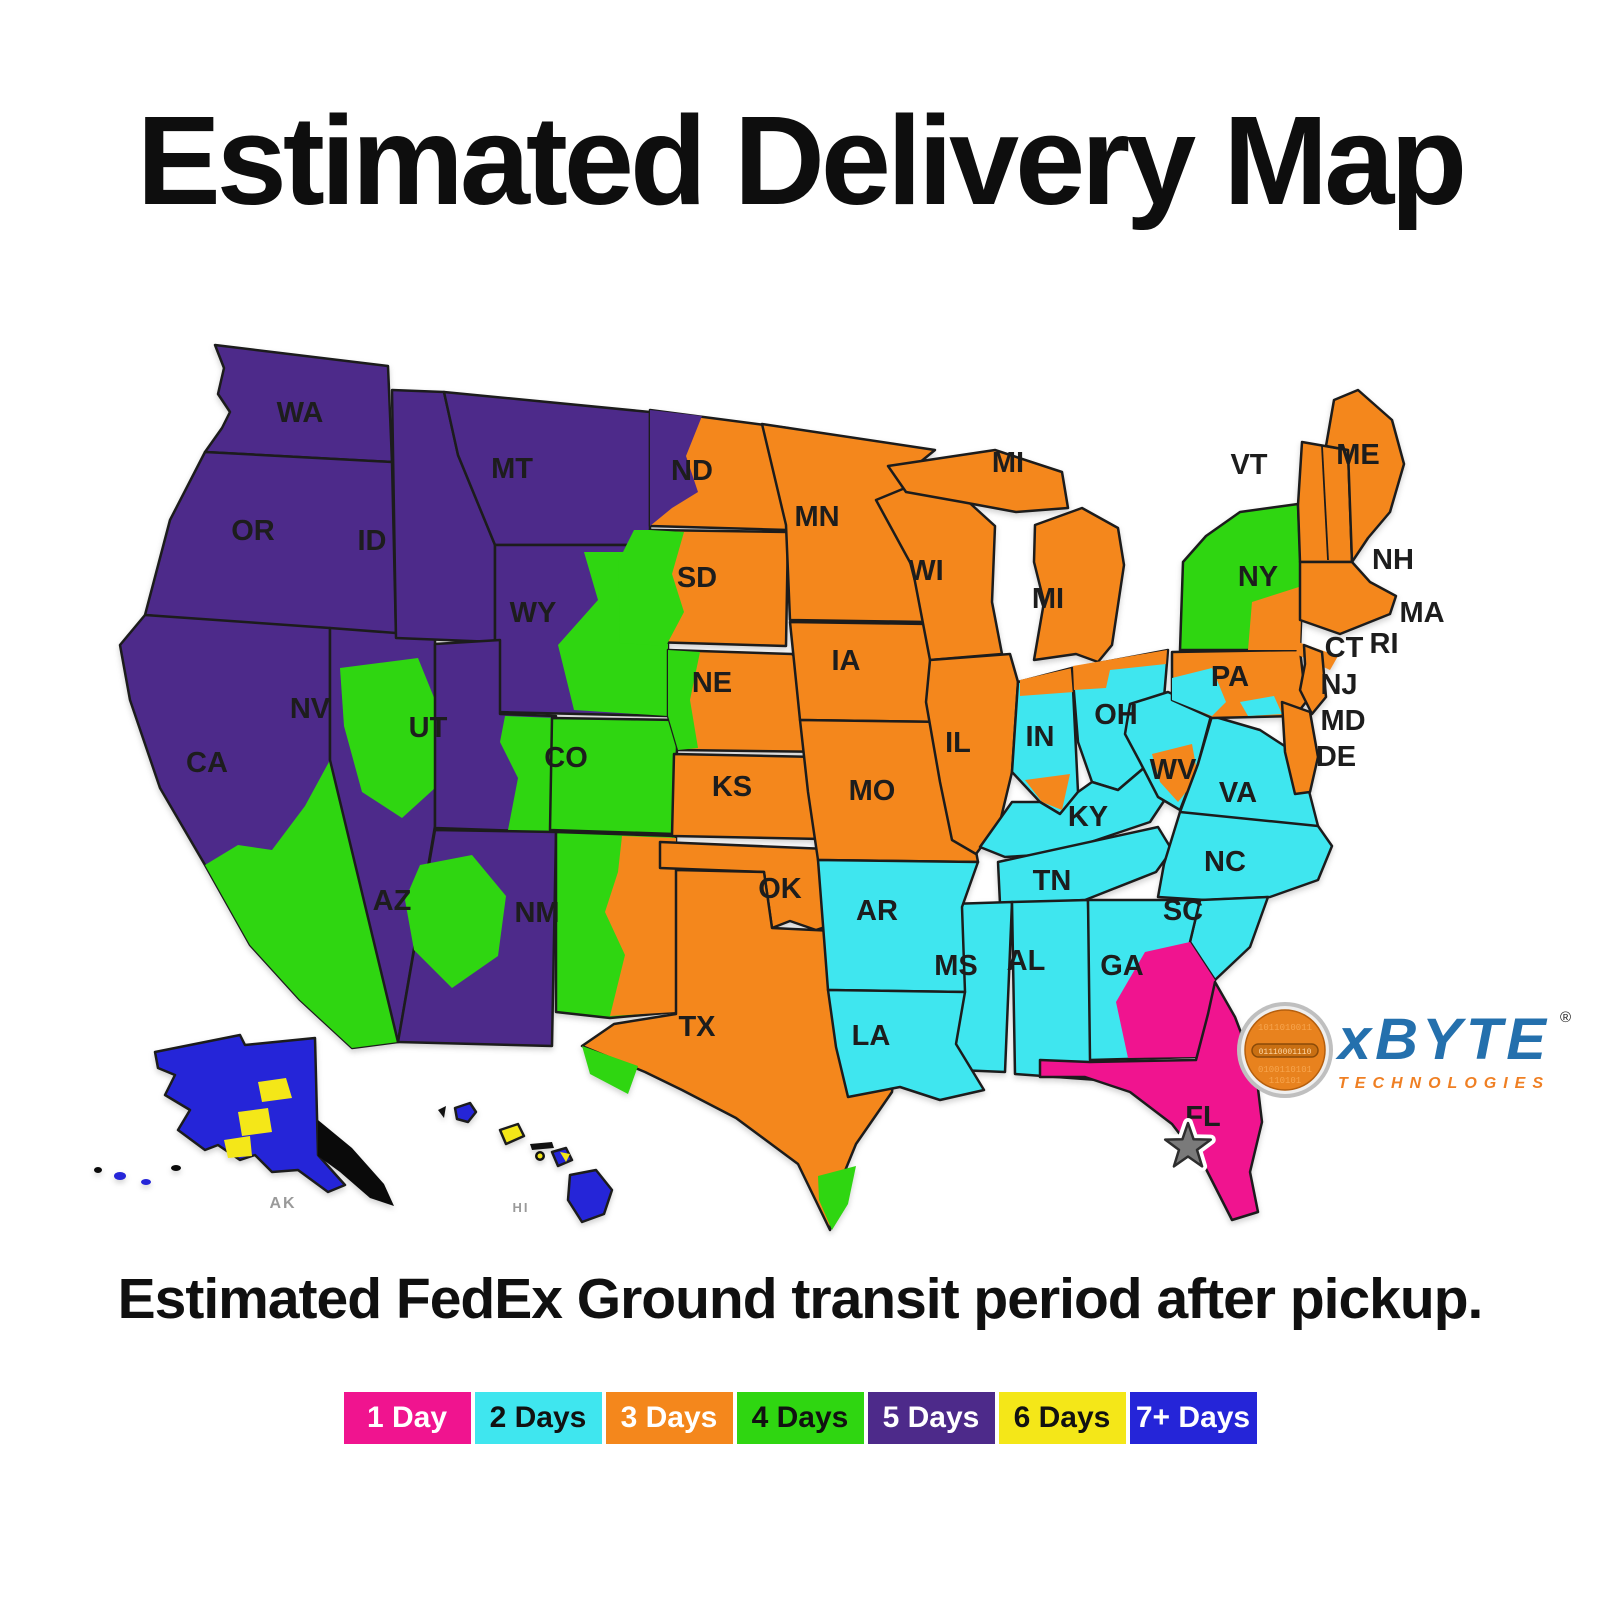 Image resolution: width=1600 pixels, height=1600 pixels. Describe the element at coordinates (1336, 757) in the screenshot. I see `state-label-de: DE` at that location.